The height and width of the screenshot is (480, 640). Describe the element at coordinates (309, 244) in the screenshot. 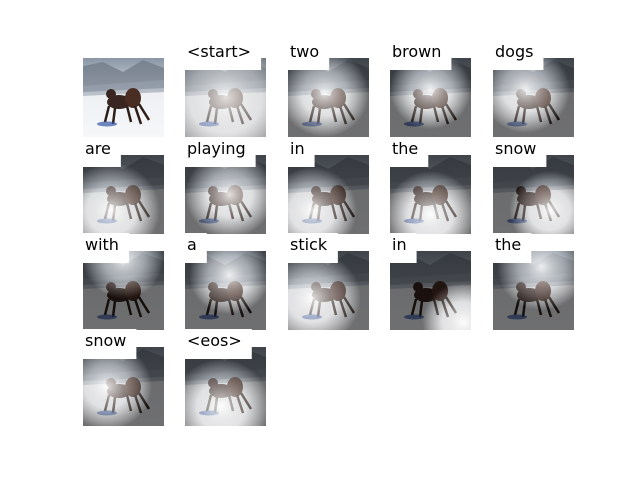

I see `word-label: stick` at that location.